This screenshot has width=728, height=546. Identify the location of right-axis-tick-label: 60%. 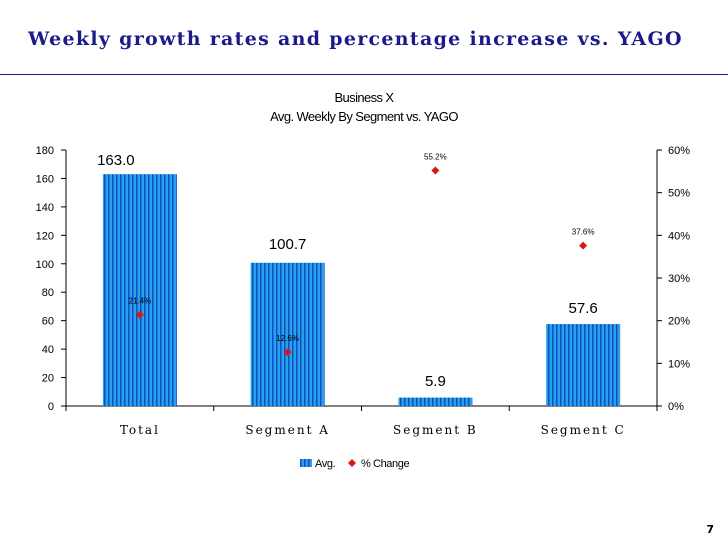
(679, 151).